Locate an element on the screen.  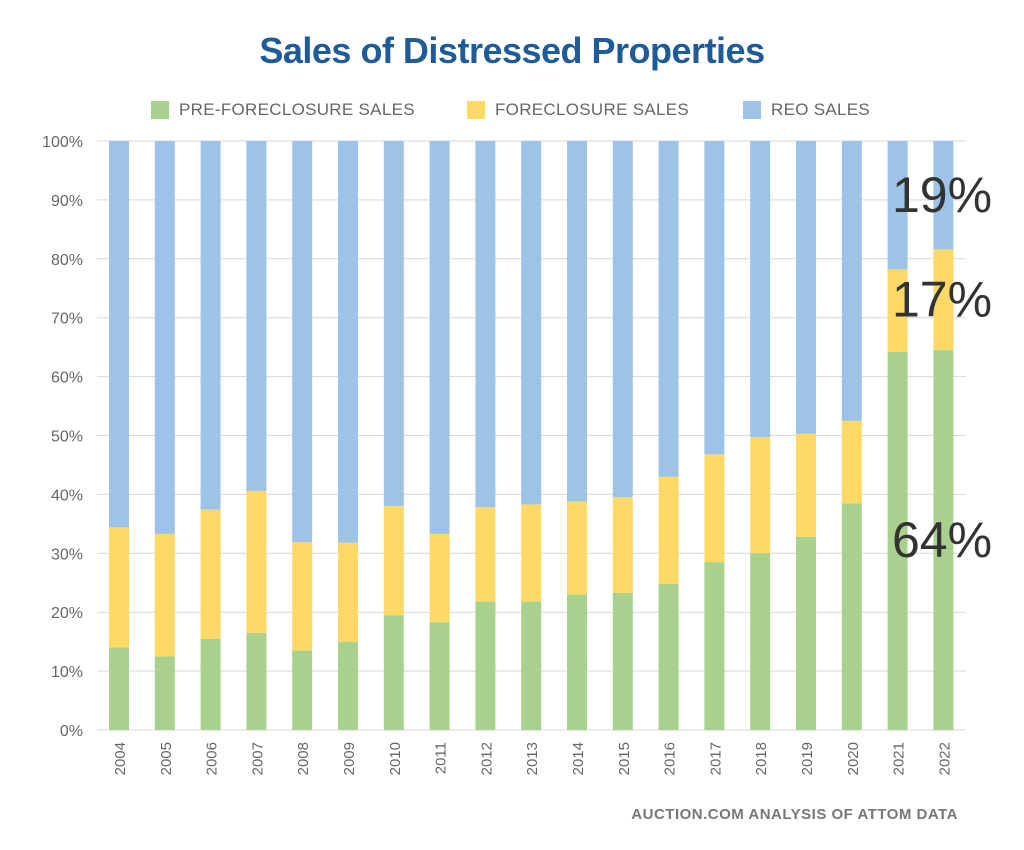
bar-pre-foreclosure-sales-2018 is located at coordinates (760, 641).